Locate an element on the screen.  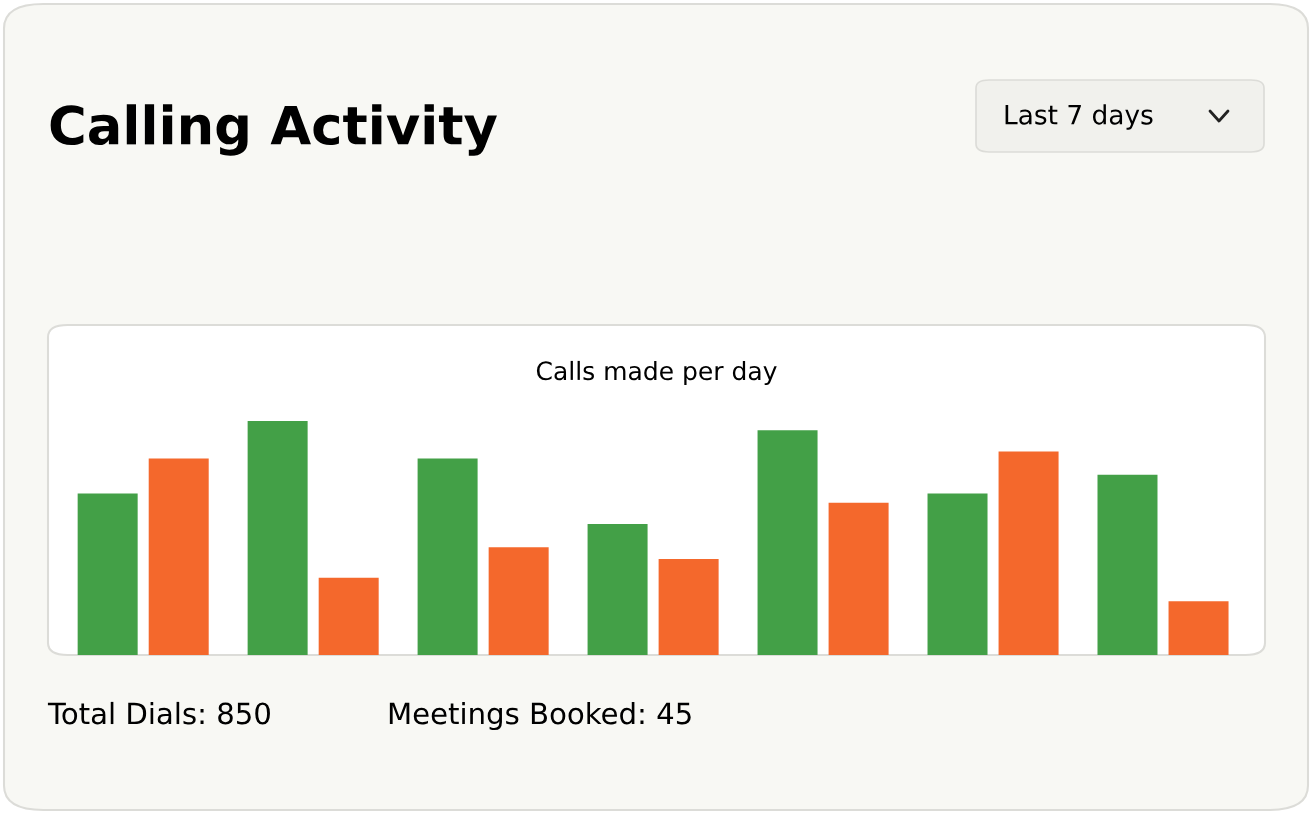
text: Total Dials: 850 is located at coordinates (158, 713).